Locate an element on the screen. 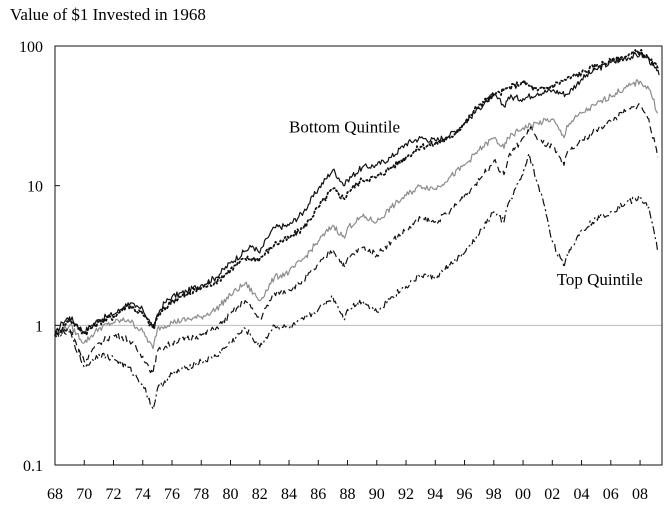  x-tick-label: 76 is located at coordinates (172, 494).